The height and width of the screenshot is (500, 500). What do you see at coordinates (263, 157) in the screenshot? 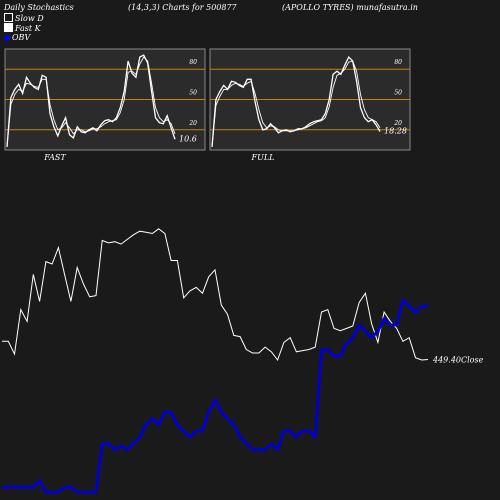
I see `full-panel-title: FULL` at bounding box center [263, 157].